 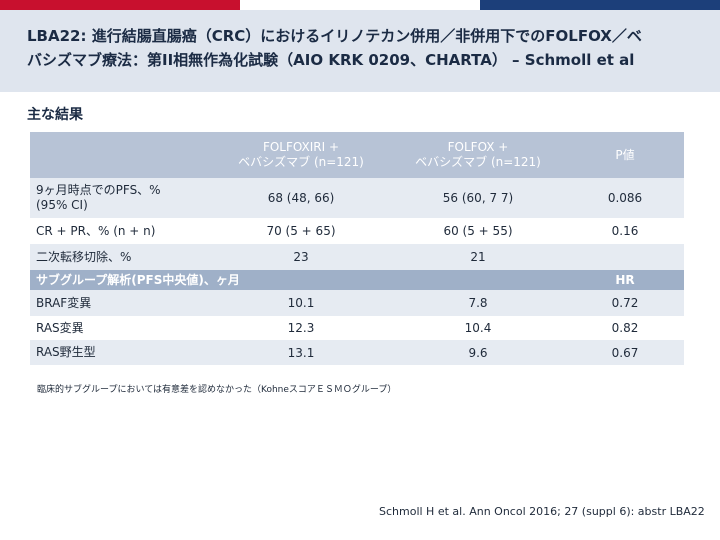 I want to click on header-arm1-line2: ベバシズマブ (n=121), so click(x=301, y=162).